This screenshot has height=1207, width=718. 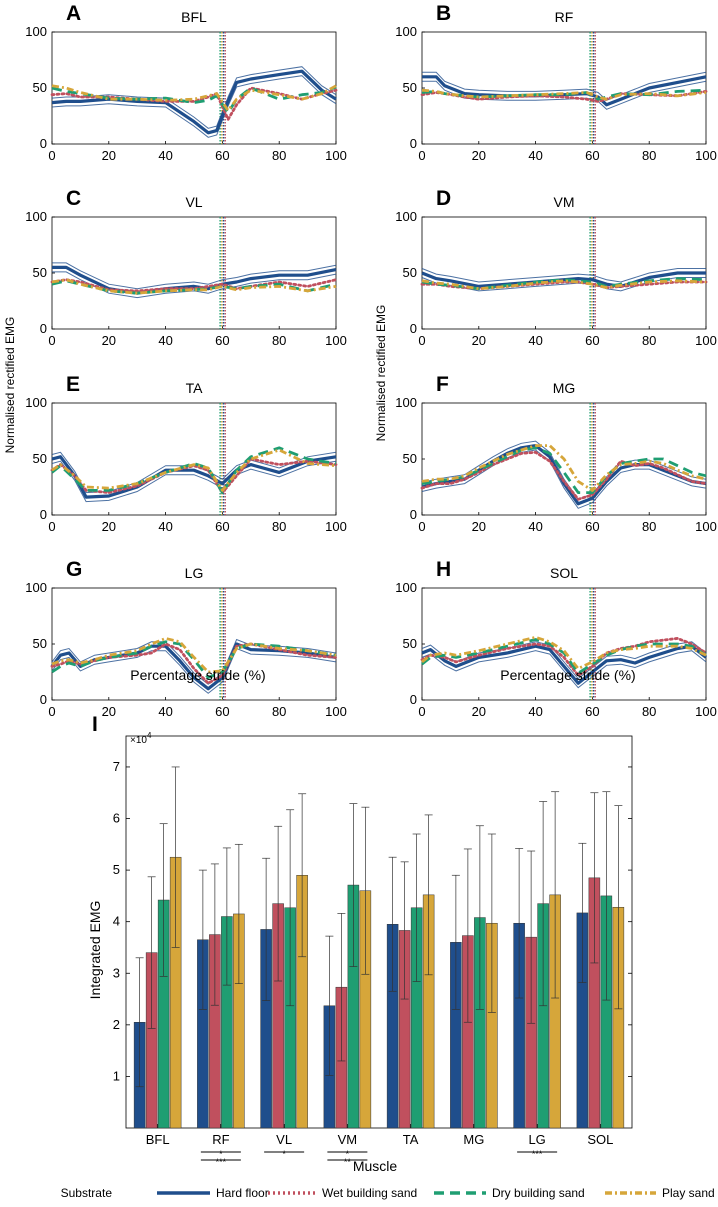 I want to click on panel-title-lg: LG, so click(x=194, y=573).